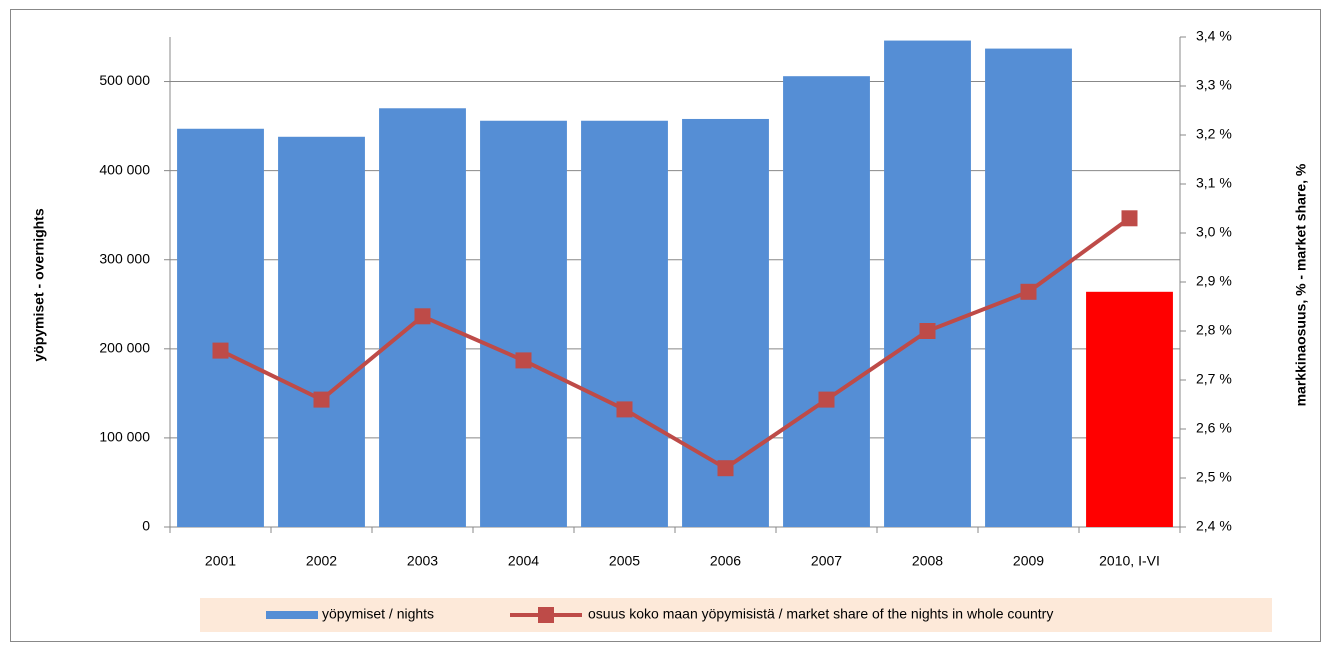  Describe the element at coordinates (725, 561) in the screenshot. I see `x-tick-label: 2006` at that location.